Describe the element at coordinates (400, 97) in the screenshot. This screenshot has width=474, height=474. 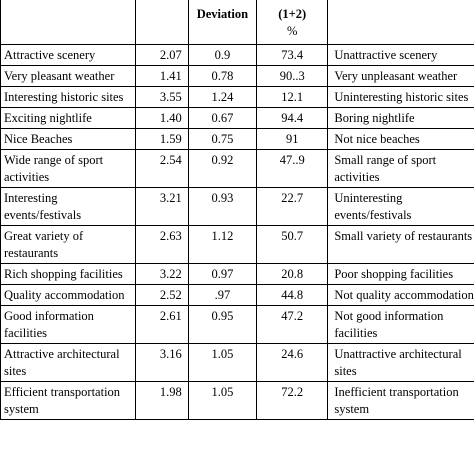
I see `negative-attribute-cell: Uninteresting historic sites` at that location.